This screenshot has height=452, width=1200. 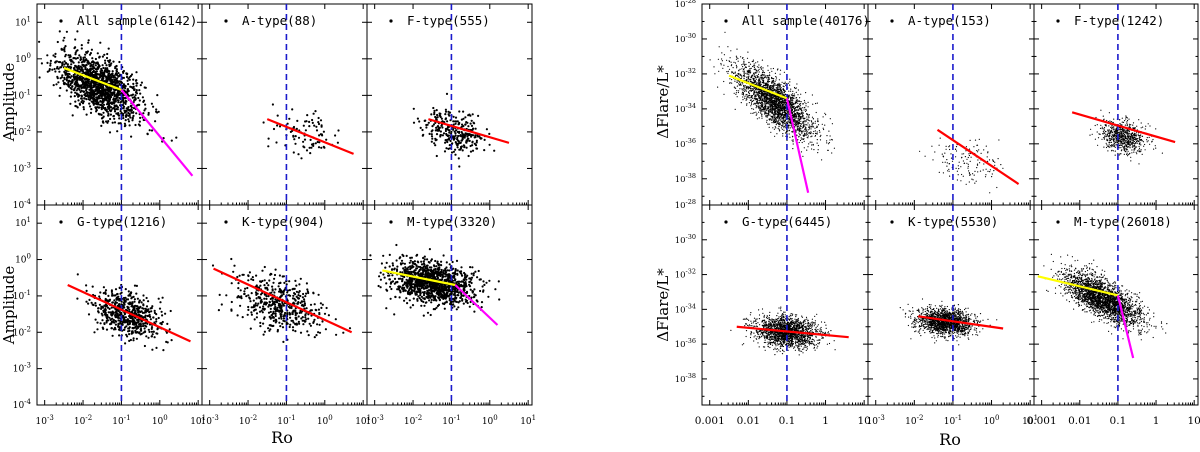 I want to click on panel-frame, so click(x=284, y=104).